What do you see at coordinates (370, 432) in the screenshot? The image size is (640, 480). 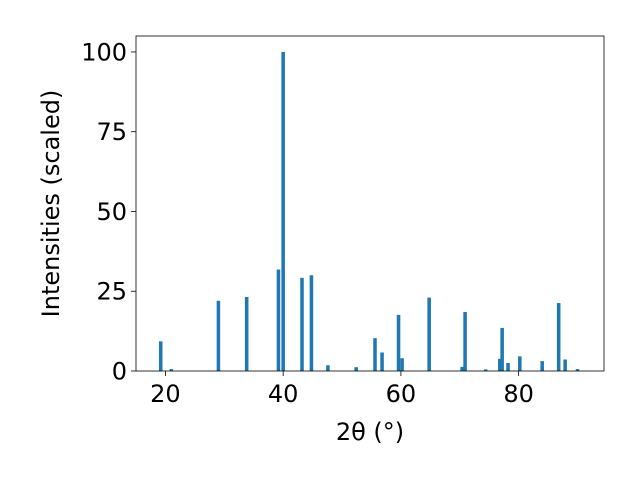 I see `x-axis-label: 2θ (°)` at bounding box center [370, 432].